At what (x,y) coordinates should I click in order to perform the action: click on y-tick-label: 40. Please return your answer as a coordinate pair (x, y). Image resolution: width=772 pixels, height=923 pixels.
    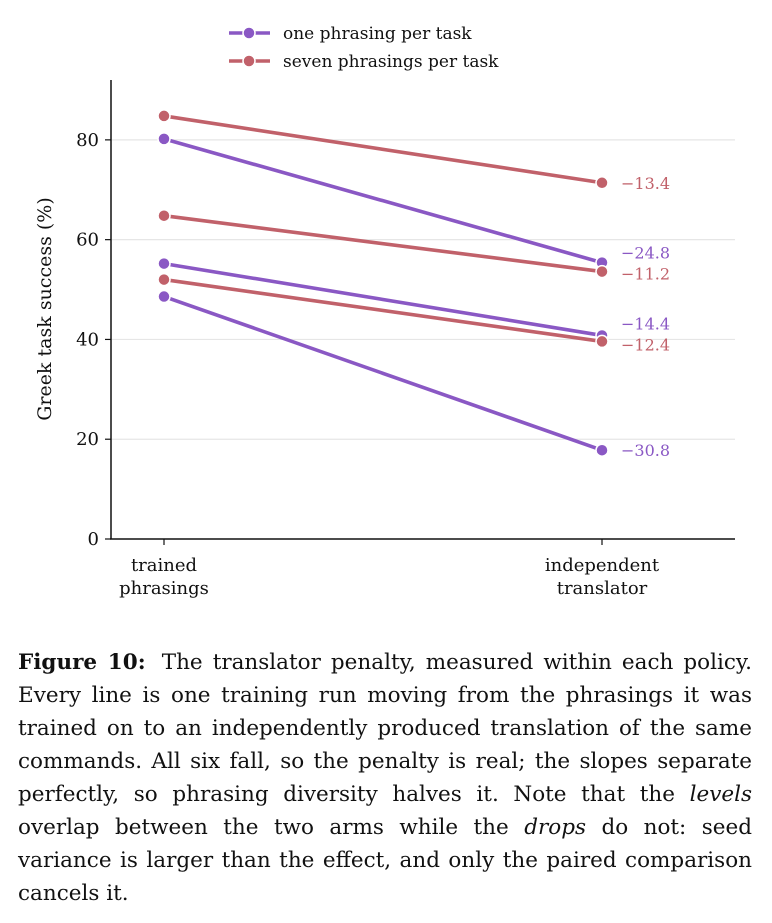
    Looking at the image, I should click on (87, 339).